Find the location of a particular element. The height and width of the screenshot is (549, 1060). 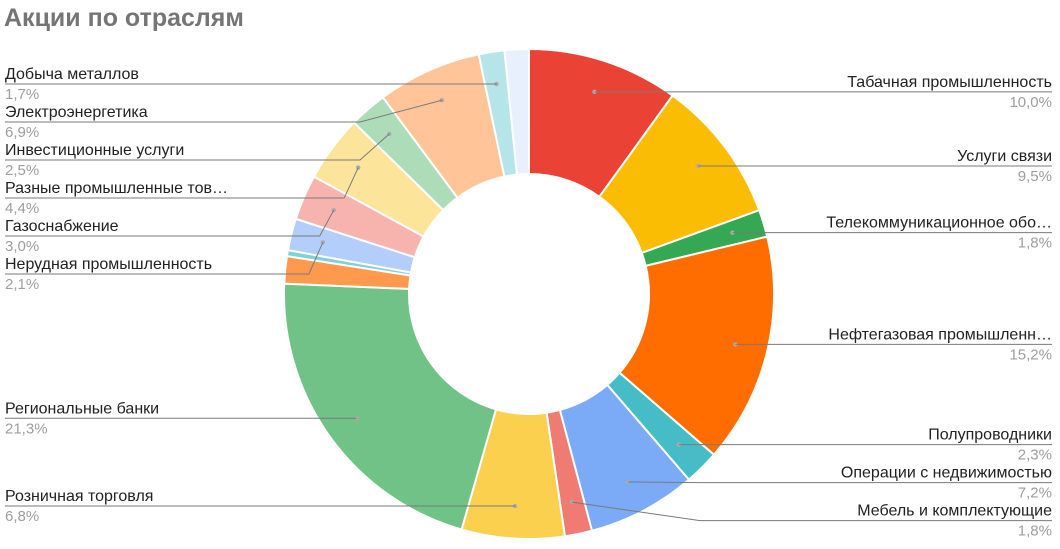

slice-label-добыча-металлов: Добыча металлов 1,7% is located at coordinates (252, 84).